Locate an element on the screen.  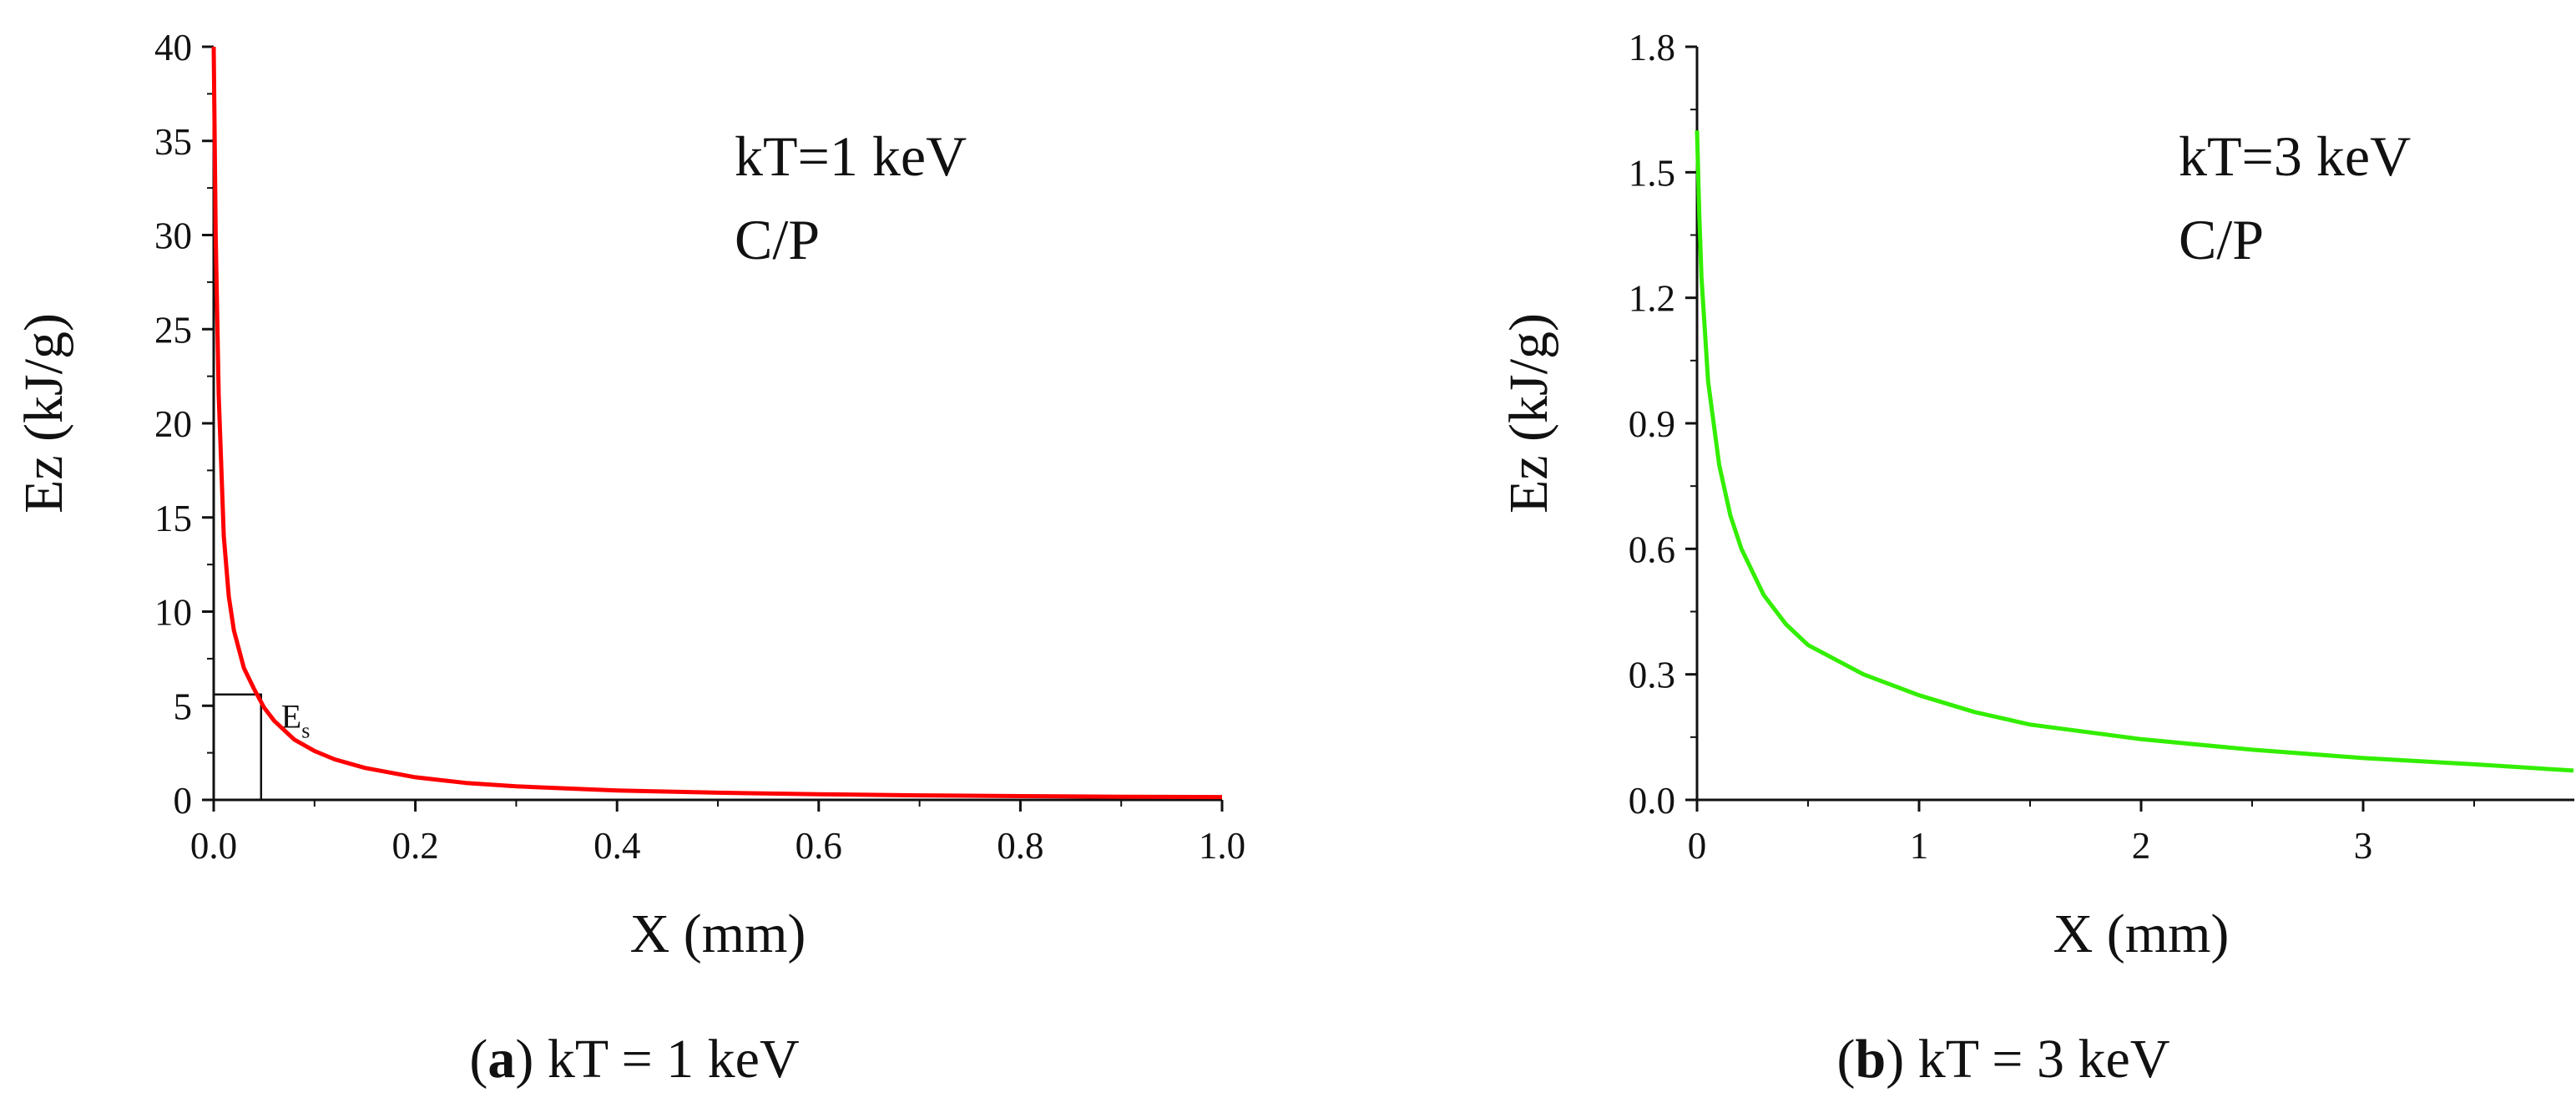
panel-a-annotation-kt: kT=1 keV is located at coordinates (851, 156).